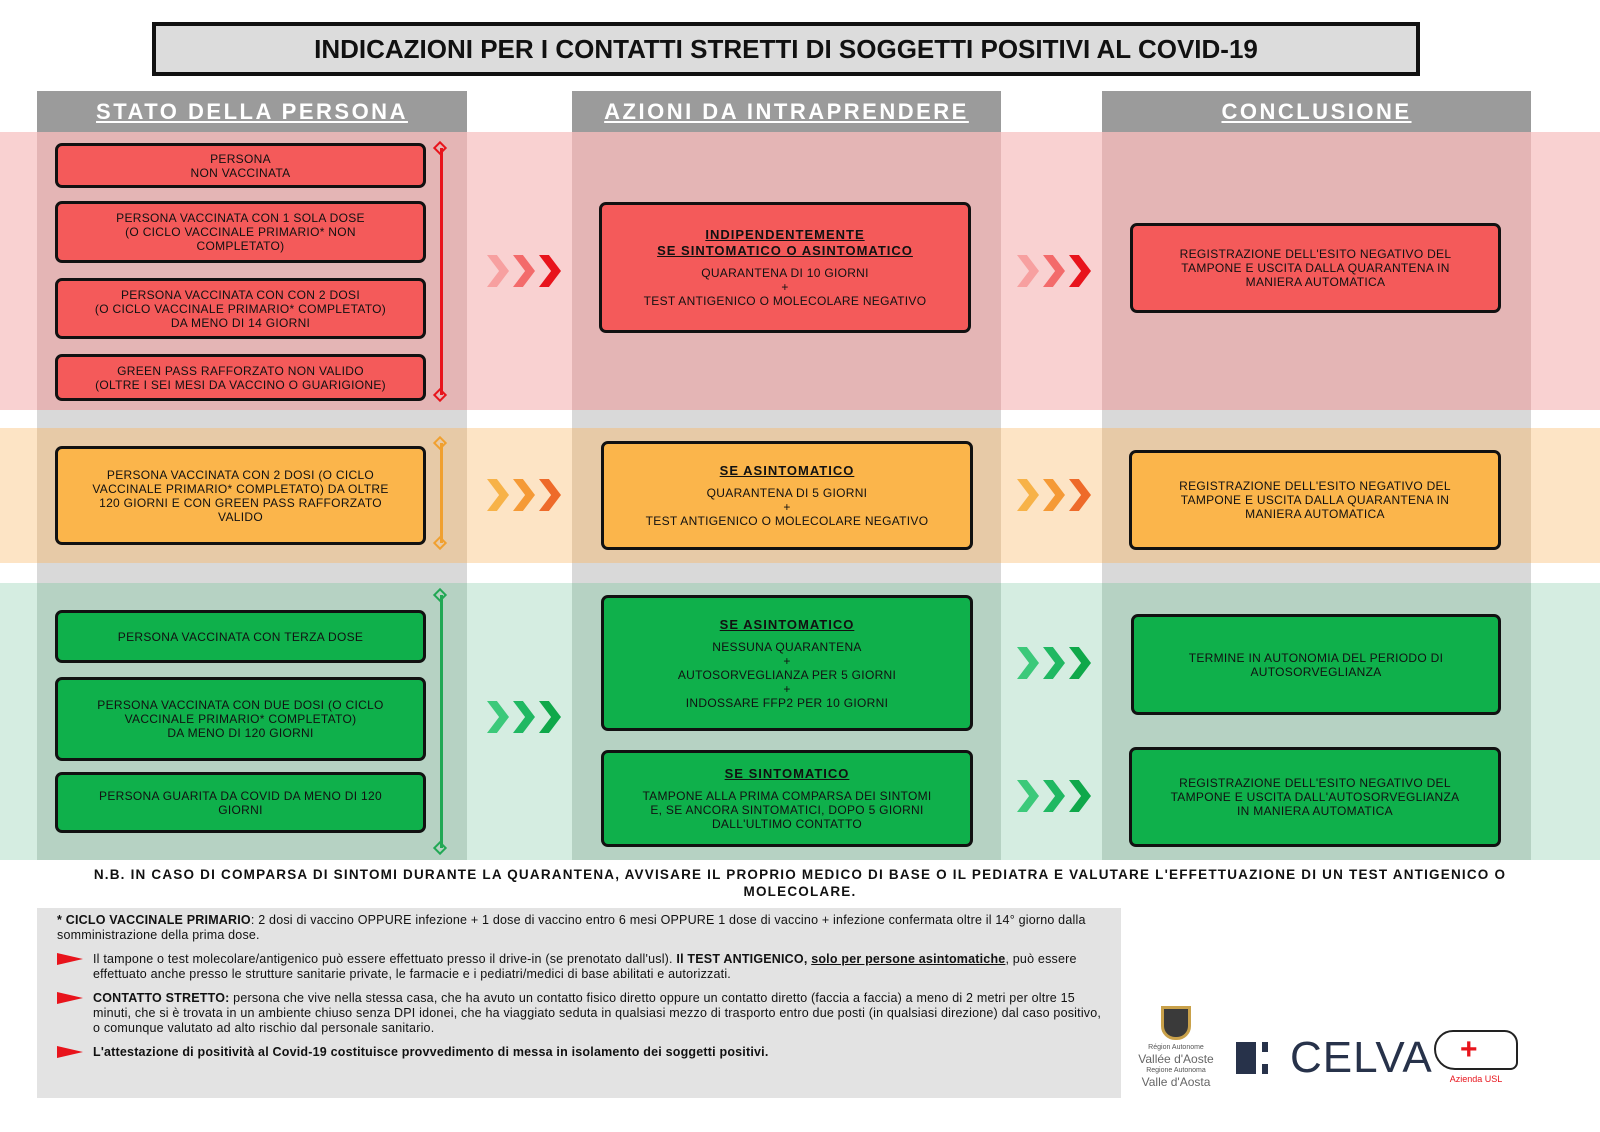 This screenshot has width=1600, height=1132. Describe the element at coordinates (1316, 111) in the screenshot. I see `header-conclusione: CONCLUSIONE` at that location.